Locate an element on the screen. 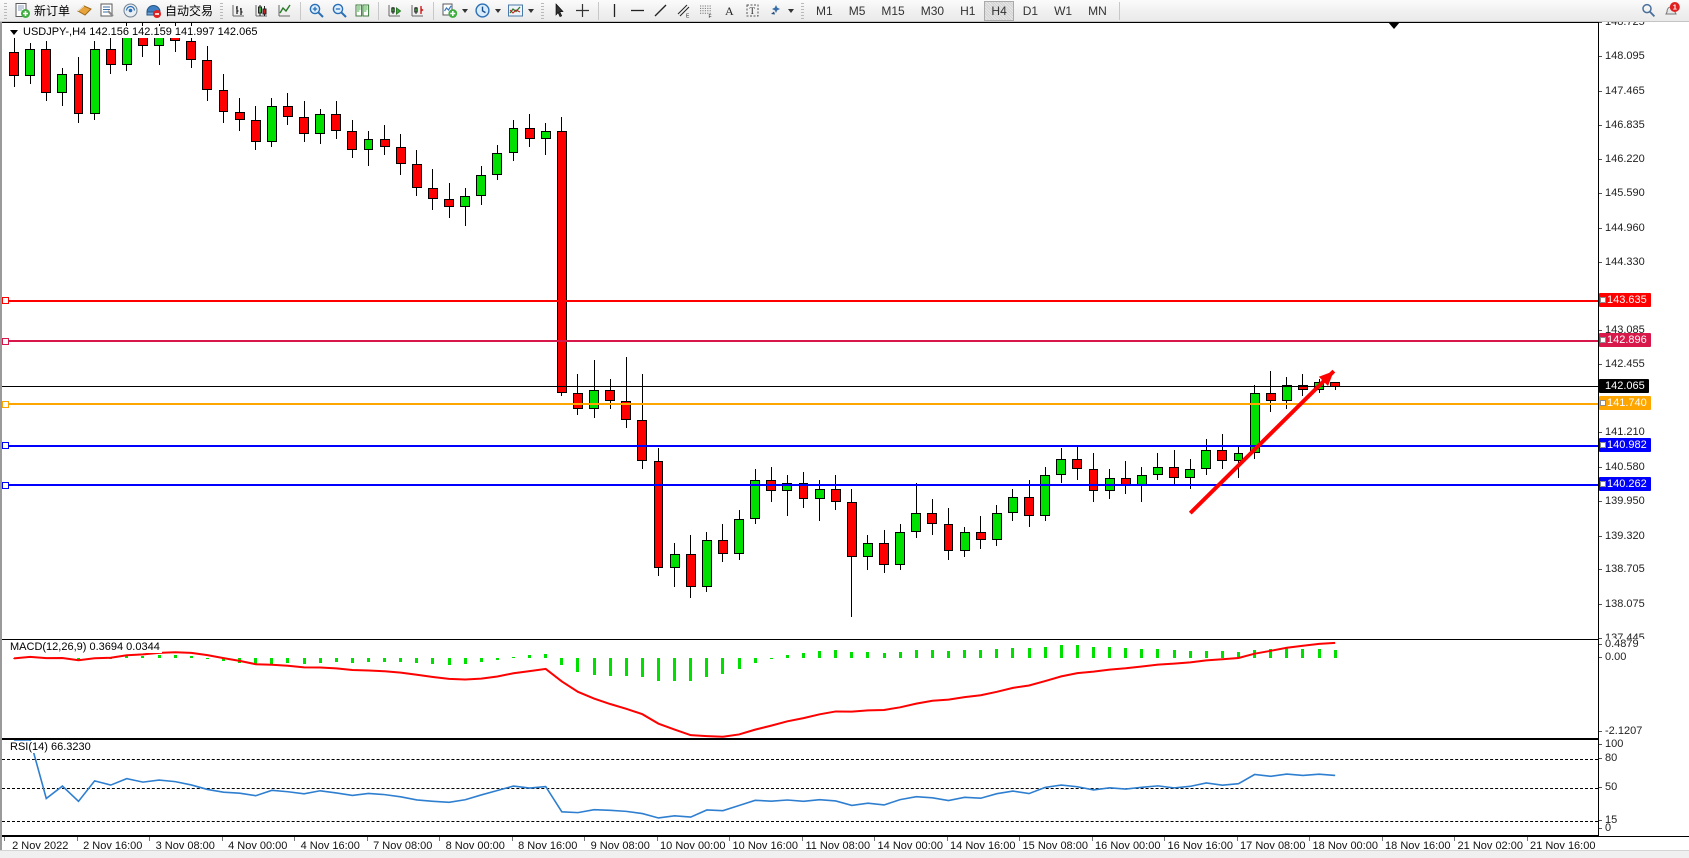  horizontal-line-button is located at coordinates (637, 11).